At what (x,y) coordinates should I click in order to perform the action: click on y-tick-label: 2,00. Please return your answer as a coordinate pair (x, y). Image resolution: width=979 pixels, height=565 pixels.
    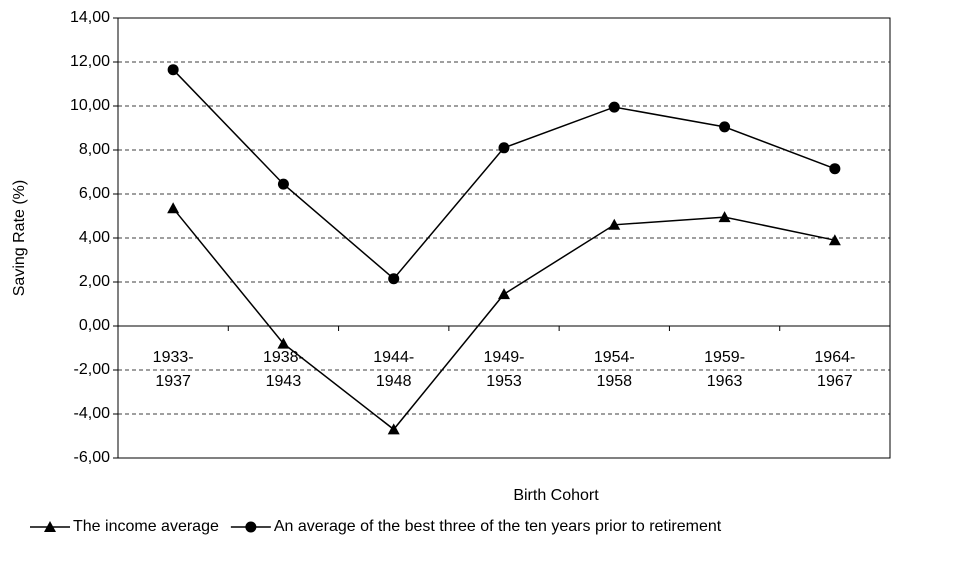
    Looking at the image, I should click on (94, 281).